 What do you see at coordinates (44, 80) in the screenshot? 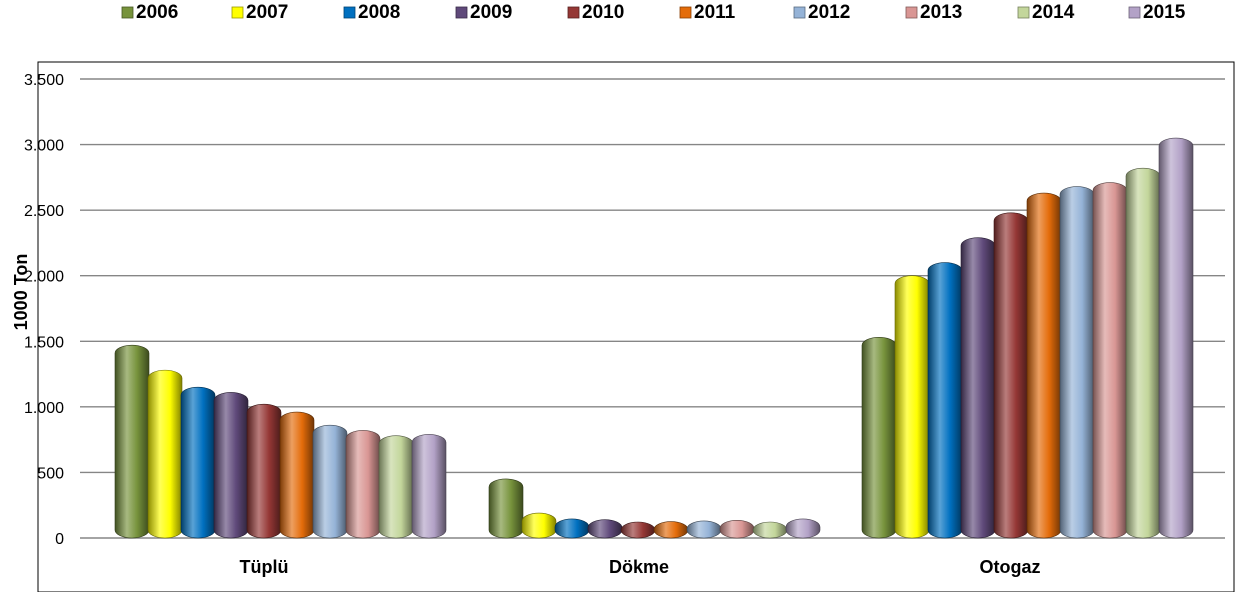
I see `y-tick-label: 3.500` at bounding box center [44, 80].